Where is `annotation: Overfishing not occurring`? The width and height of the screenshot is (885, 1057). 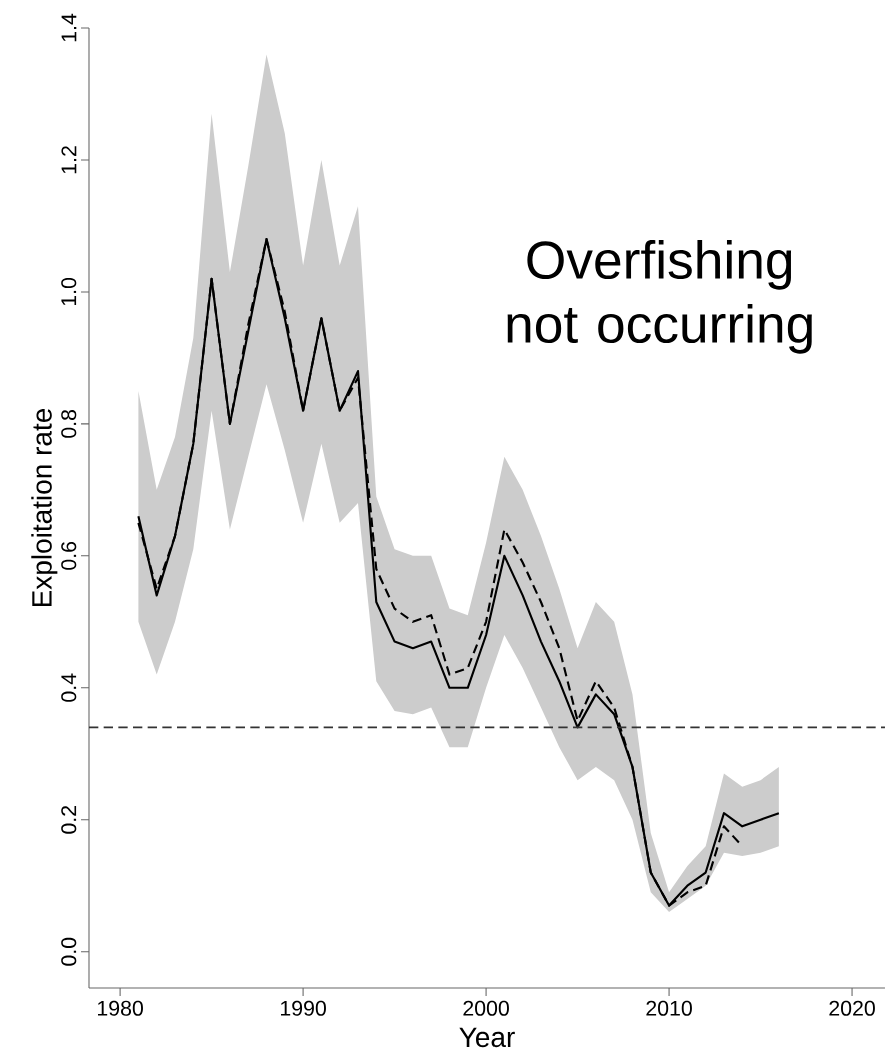
annotation: Overfishing not occurring is located at coordinates (659, 296).